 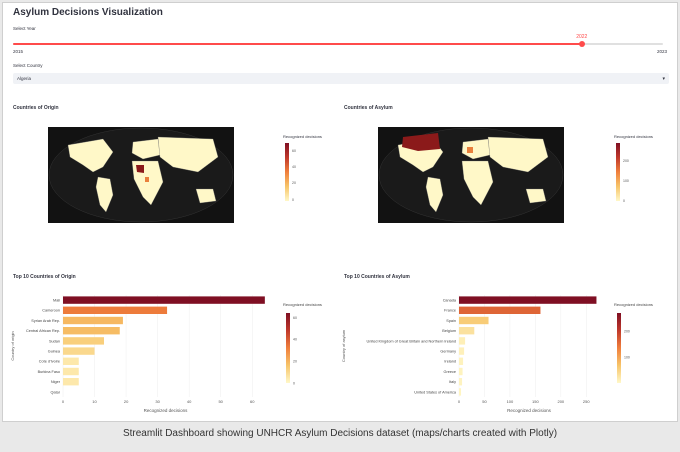 I want to click on x-axis-title: Recognized decisions, so click(x=529, y=410).